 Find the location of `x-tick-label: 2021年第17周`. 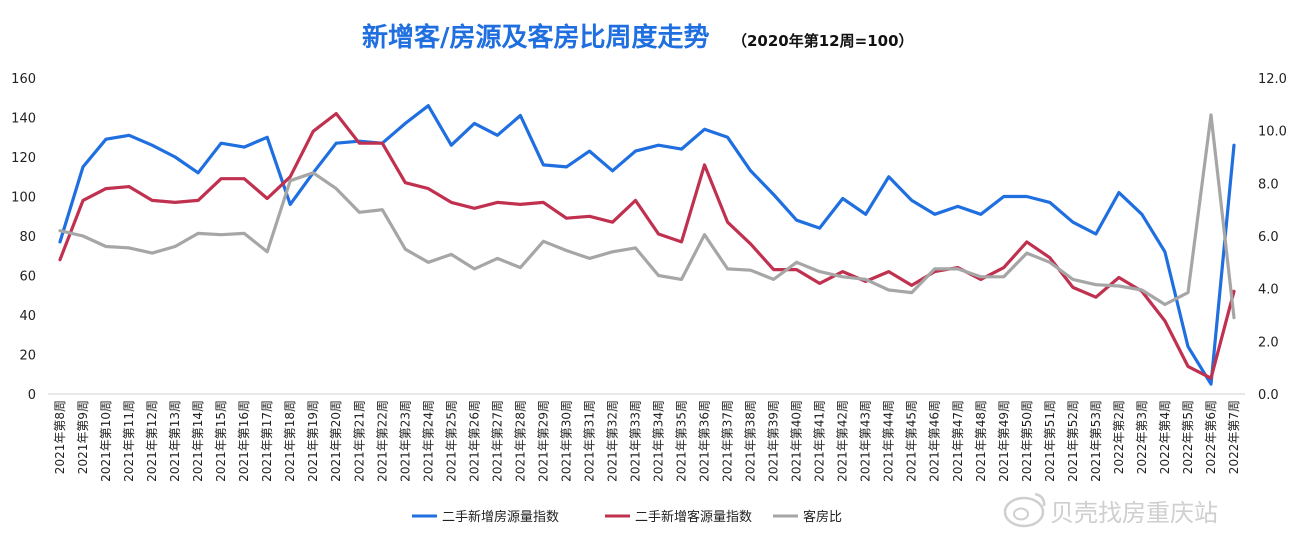

x-tick-label: 2021年第17周 is located at coordinates (267, 441).